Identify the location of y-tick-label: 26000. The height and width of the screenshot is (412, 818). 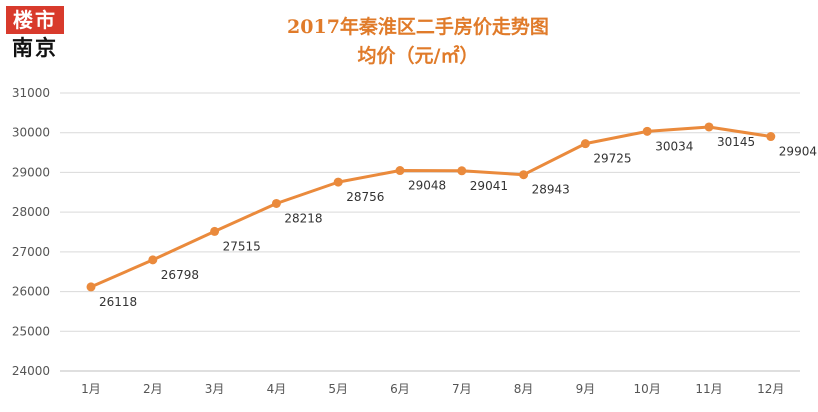
(31, 292).